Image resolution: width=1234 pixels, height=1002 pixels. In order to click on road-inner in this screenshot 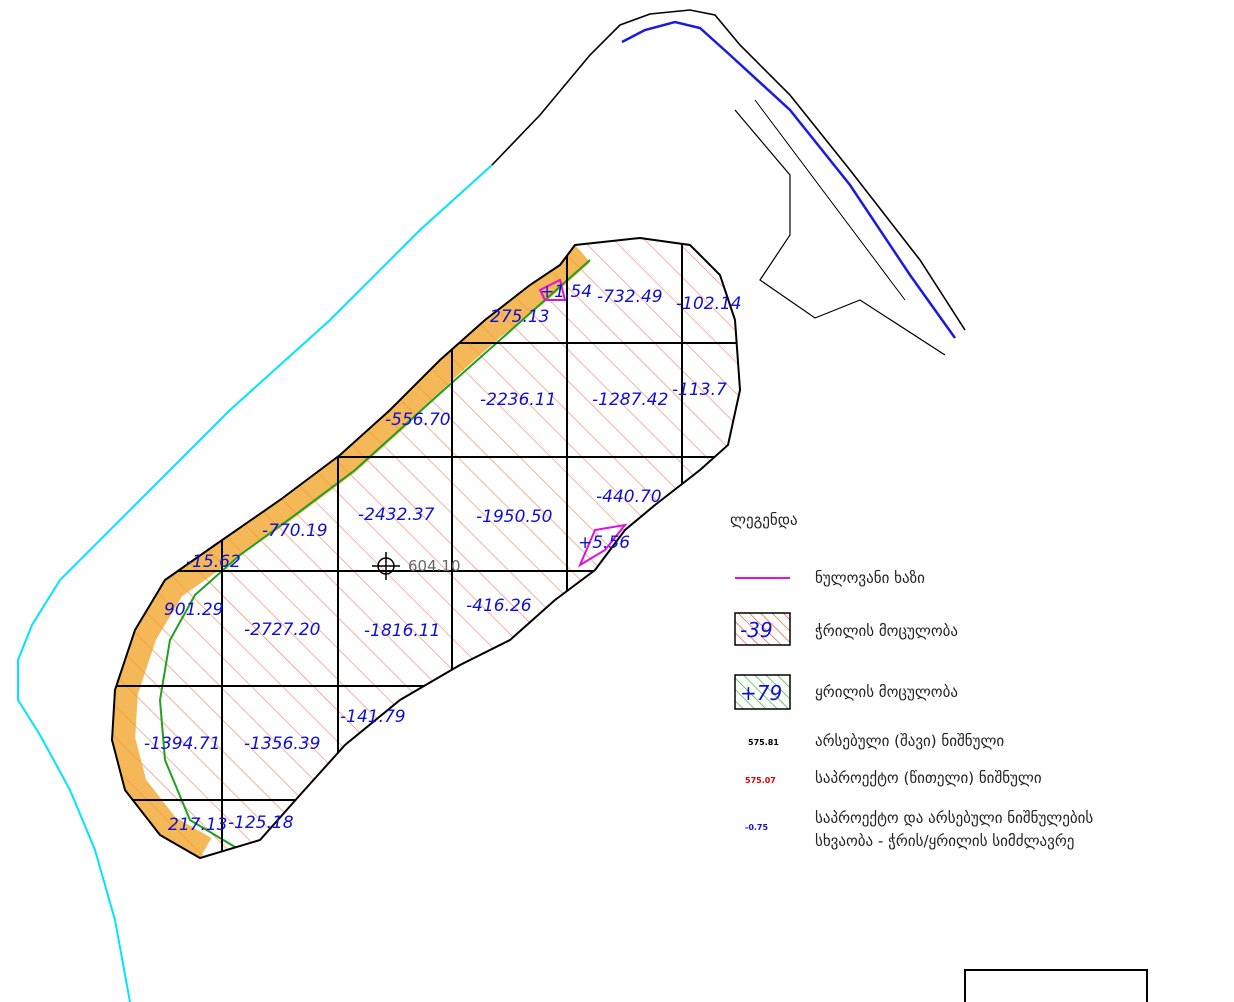, I will do `click(840, 232)`.